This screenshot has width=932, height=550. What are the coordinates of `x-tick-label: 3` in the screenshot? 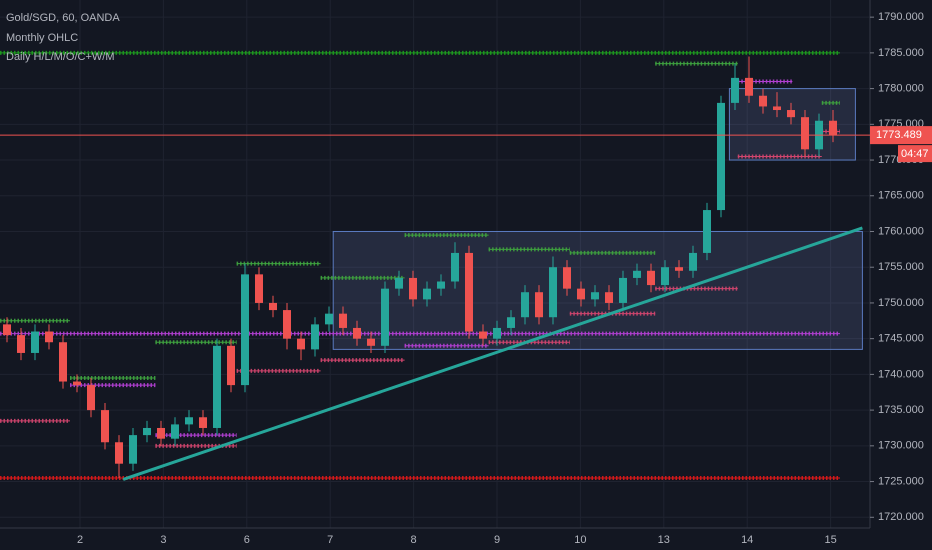 It's located at (163, 540).